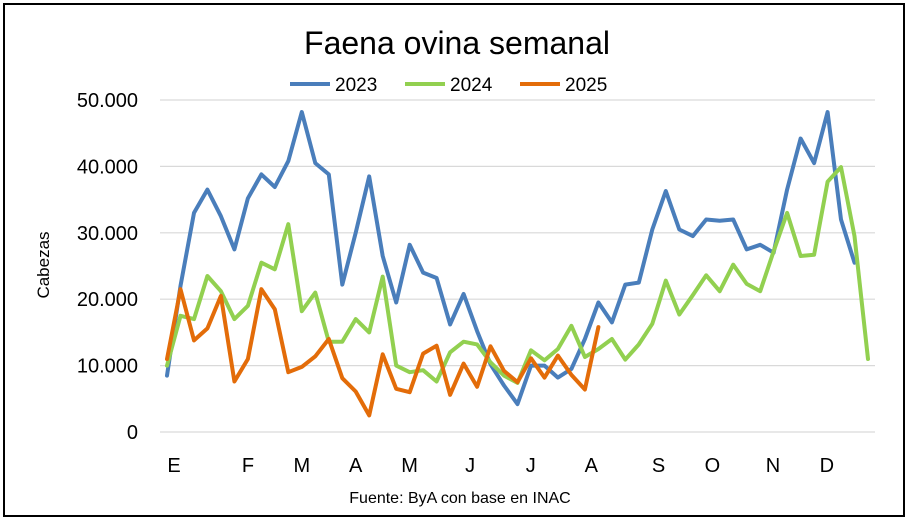  What do you see at coordinates (248, 466) in the screenshot?
I see `x-tick-label: F` at bounding box center [248, 466].